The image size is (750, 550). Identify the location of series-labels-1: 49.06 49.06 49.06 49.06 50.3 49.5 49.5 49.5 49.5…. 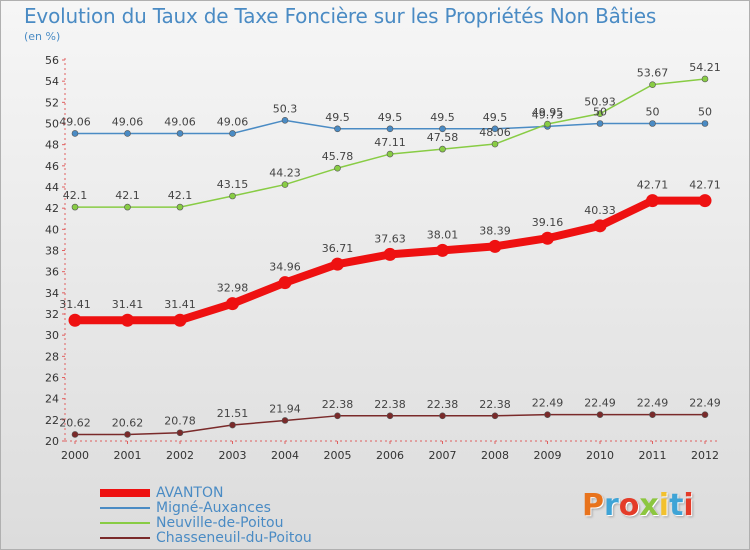
(385, 115).